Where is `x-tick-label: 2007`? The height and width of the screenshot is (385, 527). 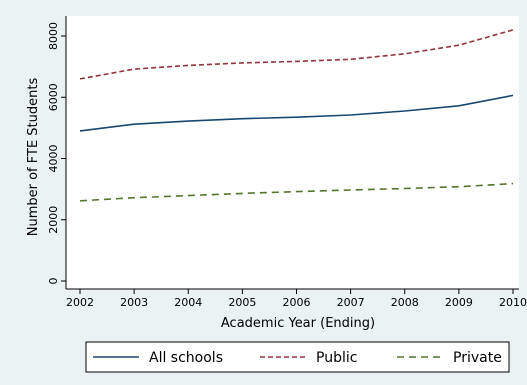 x-tick-label: 2007 is located at coordinates (351, 302).